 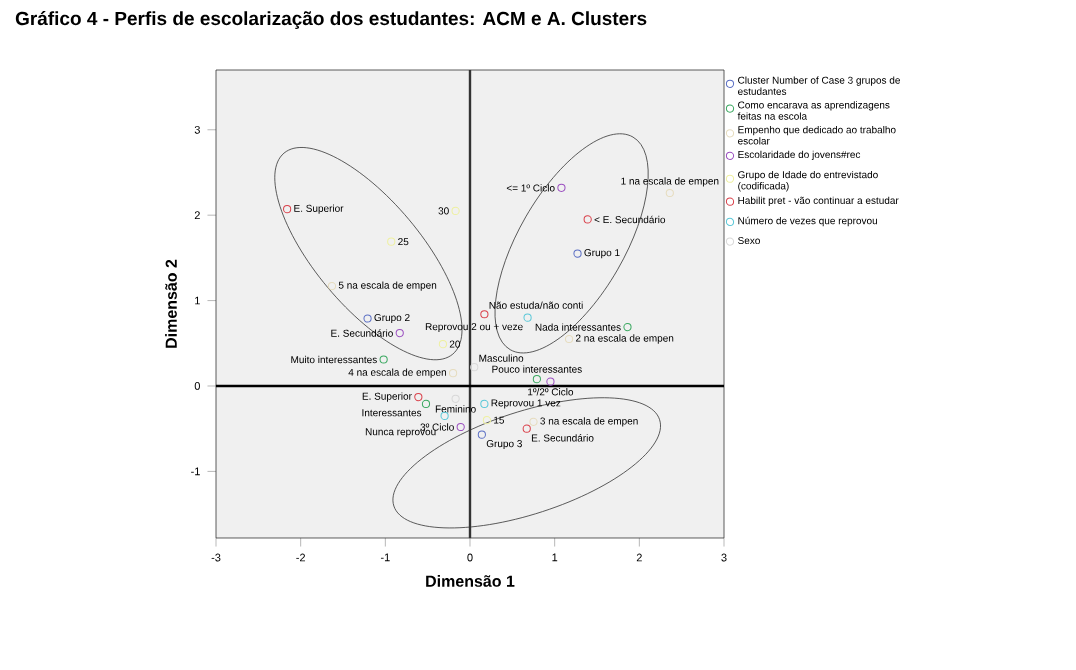 I want to click on chart-title: Gráfico 4 - Perfis de escolarização dos estudantes: ACM e A. Clusters, so click(x=331, y=20).